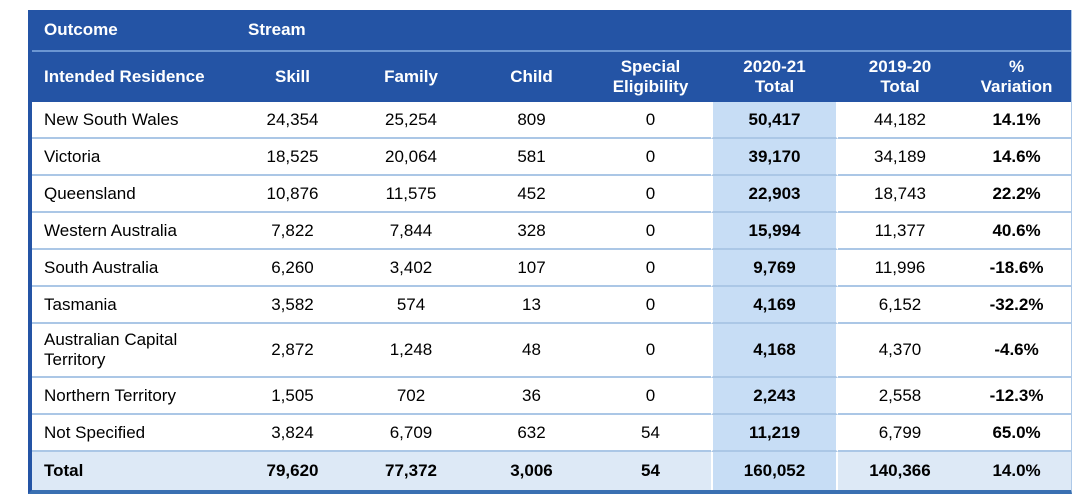  What do you see at coordinates (1017, 396) in the screenshot?
I see `cell-variation: -12.3%` at bounding box center [1017, 396].